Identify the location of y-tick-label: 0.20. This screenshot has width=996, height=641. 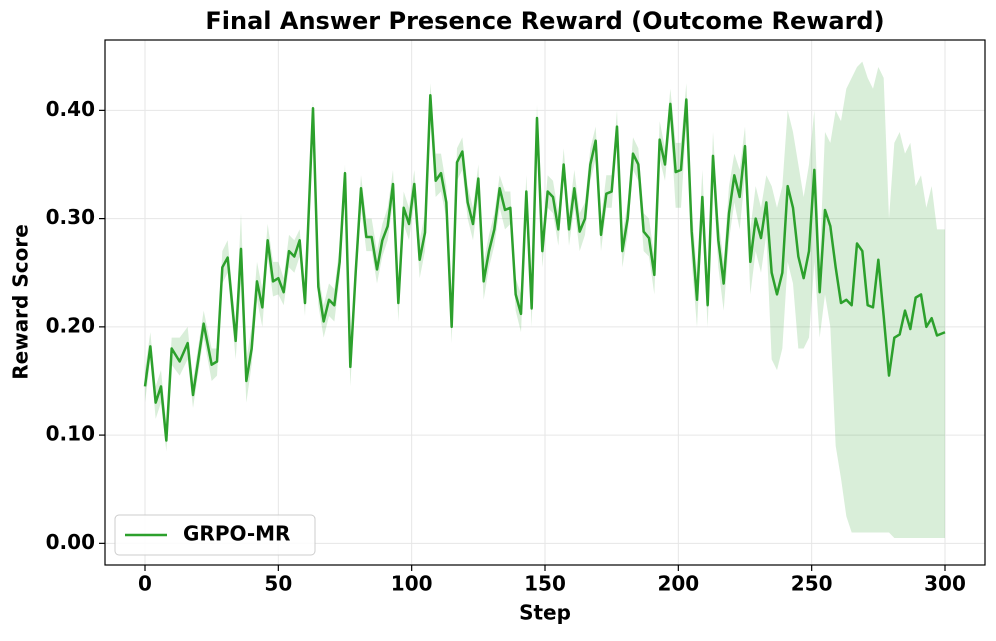
(70, 325).